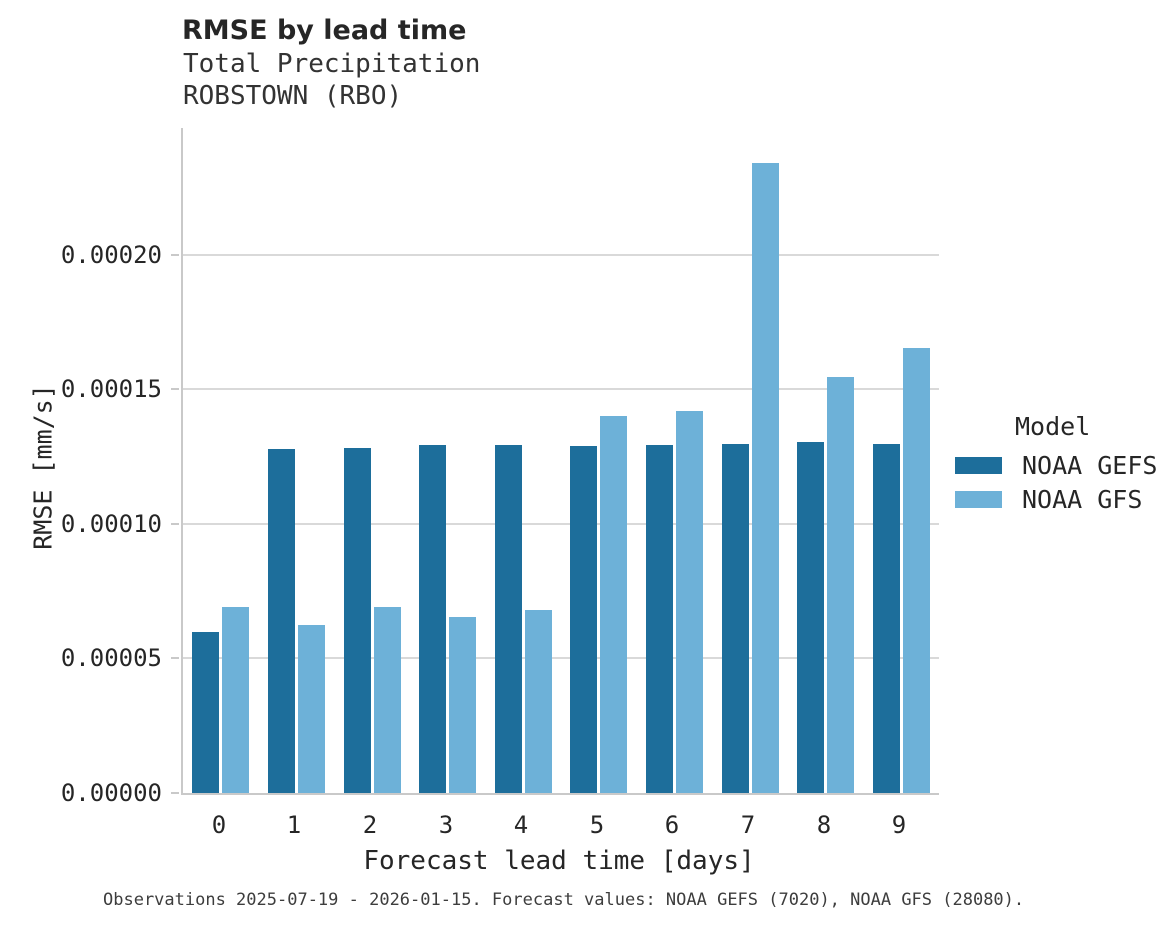 Image resolution: width=1175 pixels, height=928 pixels. Describe the element at coordinates (357, 620) in the screenshot. I see `bar-noaa-gefs-lead2` at that location.